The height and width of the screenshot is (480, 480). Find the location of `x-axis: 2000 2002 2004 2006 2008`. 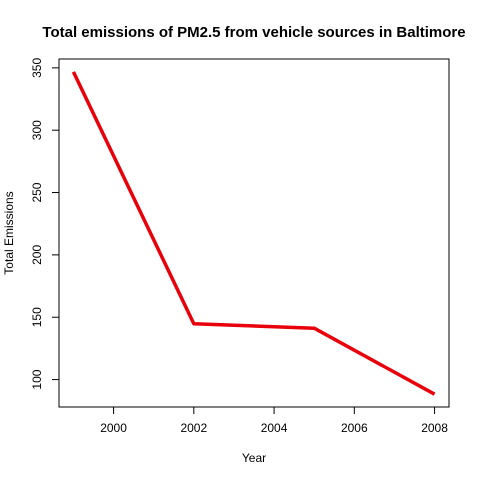

x-axis: 2000 2002 2004 2006 2008 is located at coordinates (274, 421).